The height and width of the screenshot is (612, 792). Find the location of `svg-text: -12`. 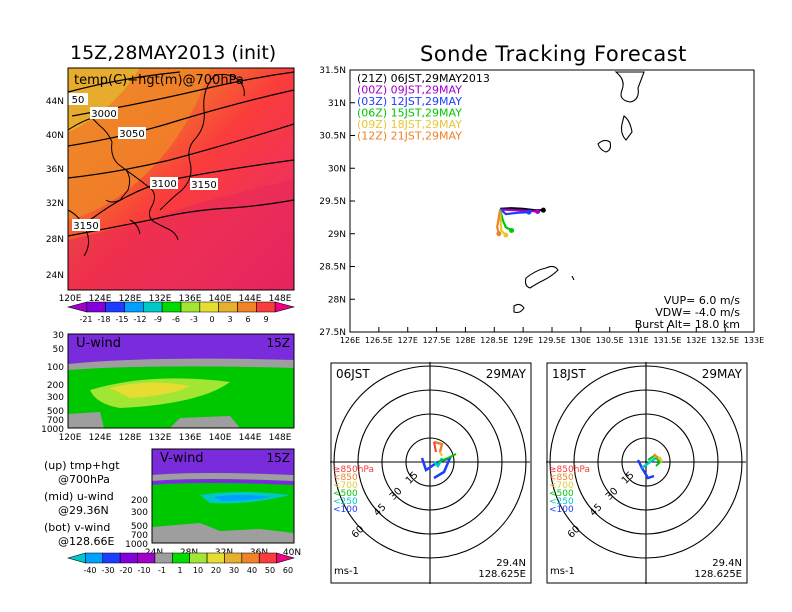

svg-text: -12 is located at coordinates (139, 319).